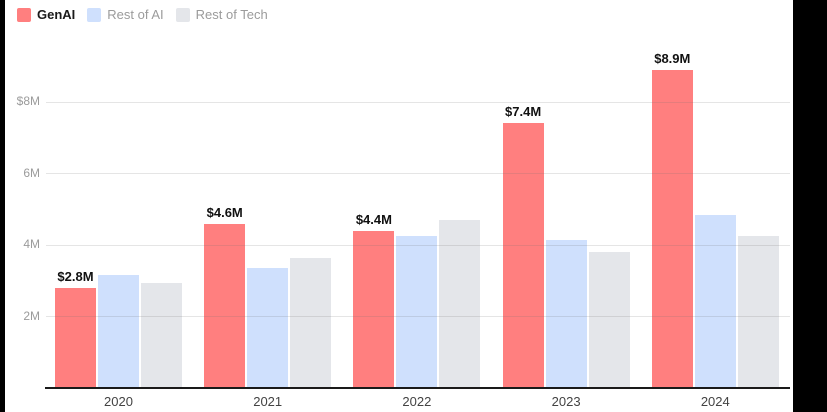 The height and width of the screenshot is (412, 827). Describe the element at coordinates (268, 401) in the screenshot. I see `x-axis-tick-label-2021: 2021` at that location.